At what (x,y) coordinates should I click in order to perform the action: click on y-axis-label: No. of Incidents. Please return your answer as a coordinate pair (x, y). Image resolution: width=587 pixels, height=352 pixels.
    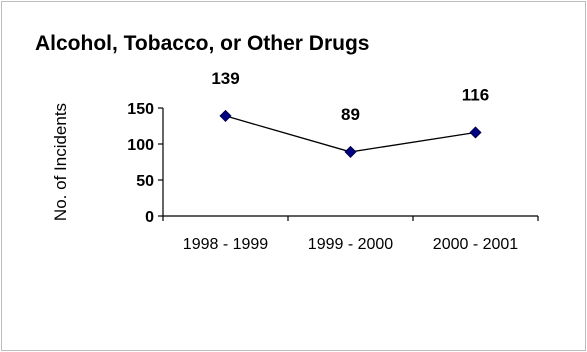
    Looking at the image, I should click on (60, 162).